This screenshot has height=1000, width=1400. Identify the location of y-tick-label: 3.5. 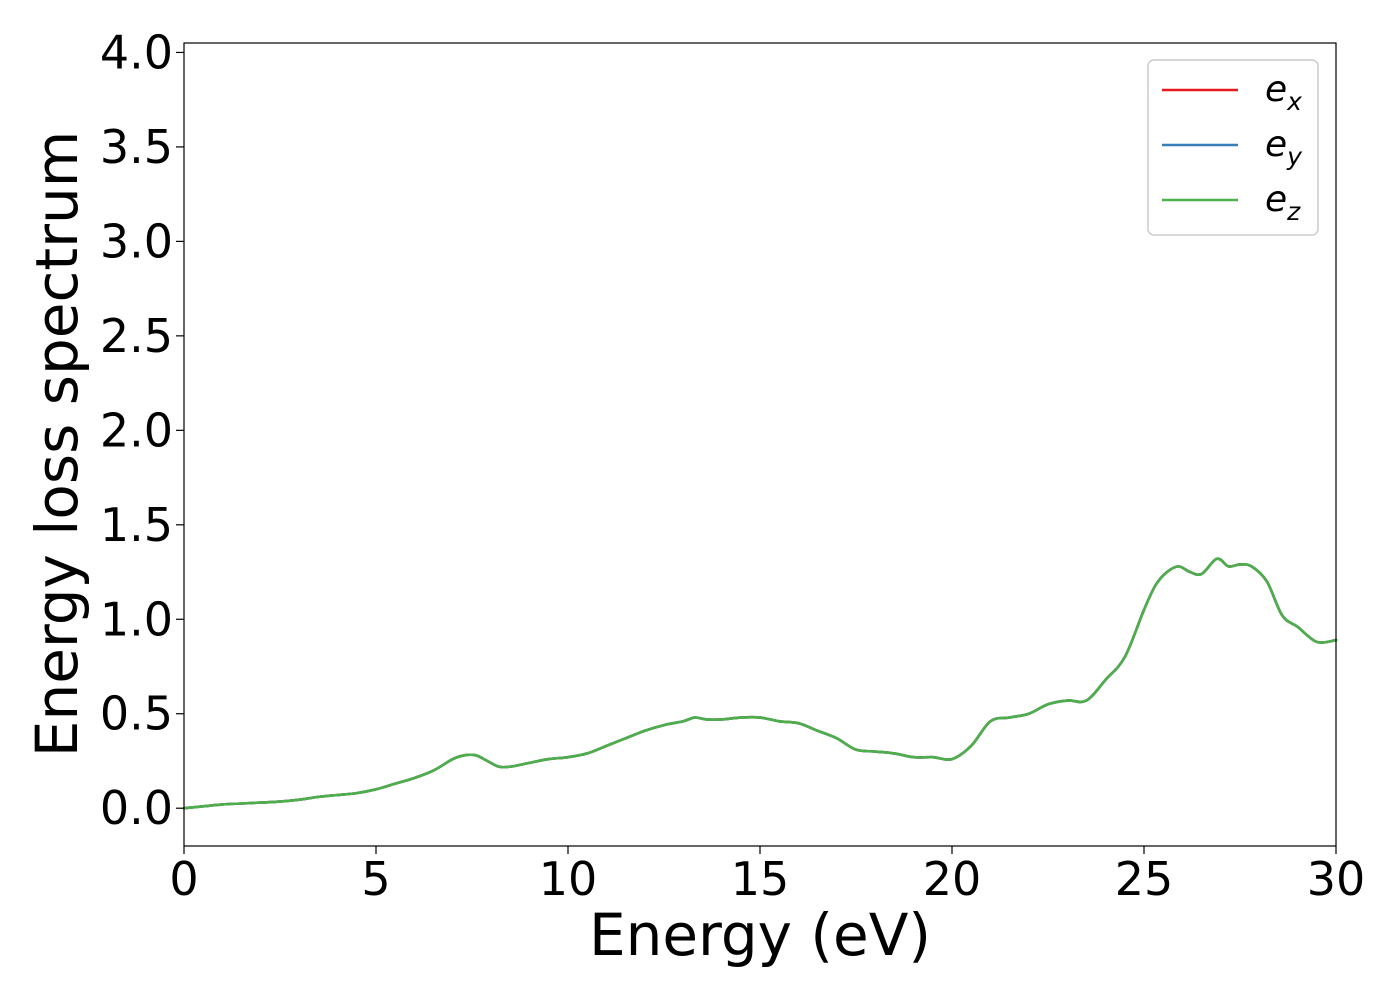
(136, 147).